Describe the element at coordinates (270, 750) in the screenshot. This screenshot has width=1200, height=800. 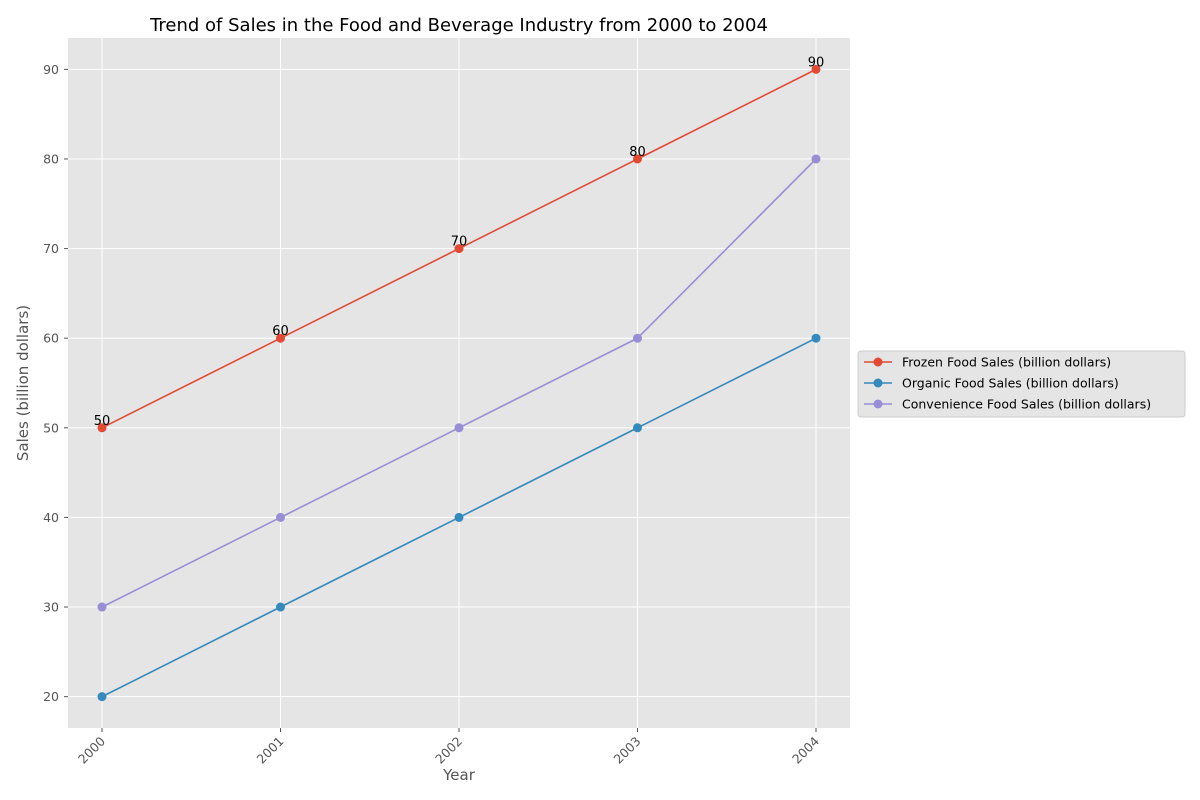
I see `x-tick-label: 2001` at that location.